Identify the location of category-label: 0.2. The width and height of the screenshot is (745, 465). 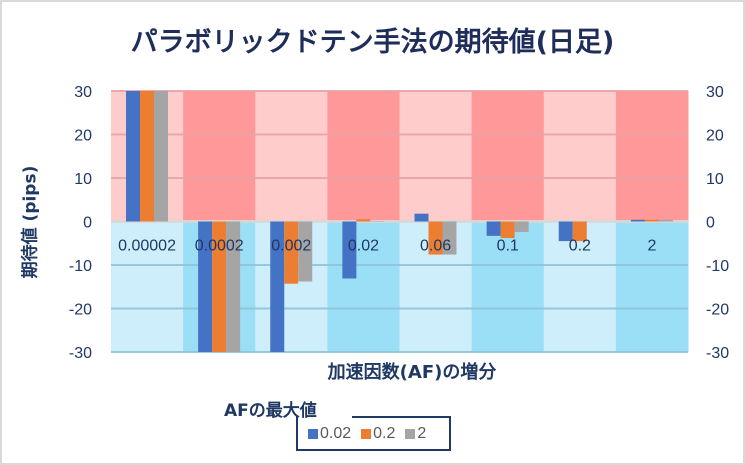
(580, 246).